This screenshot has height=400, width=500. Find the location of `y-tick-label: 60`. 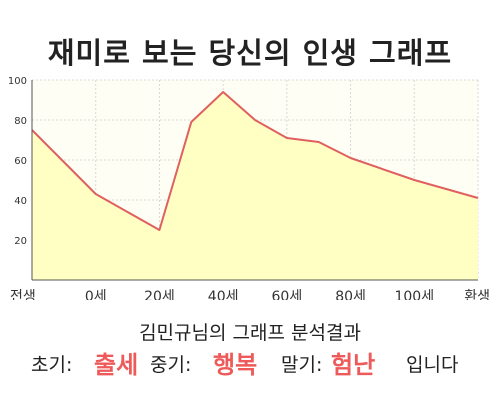

y-tick-label: 60 is located at coordinates (20, 161).